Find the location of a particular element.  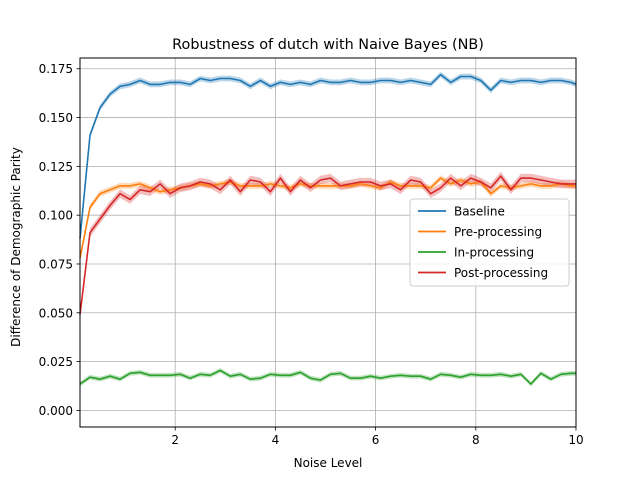

x-tick-label: 8 is located at coordinates (476, 440).